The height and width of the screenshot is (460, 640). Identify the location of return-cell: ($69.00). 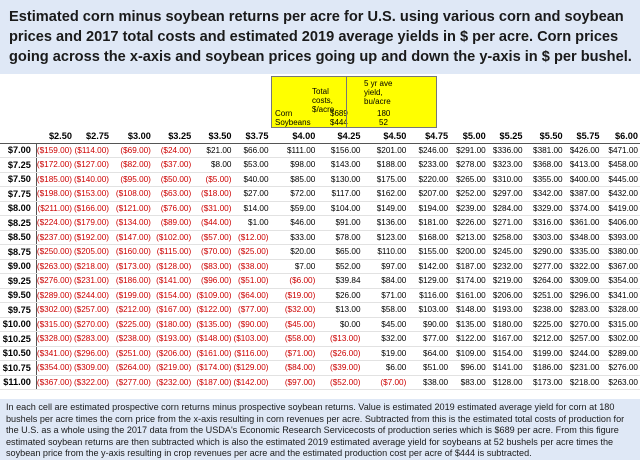
(132, 150).